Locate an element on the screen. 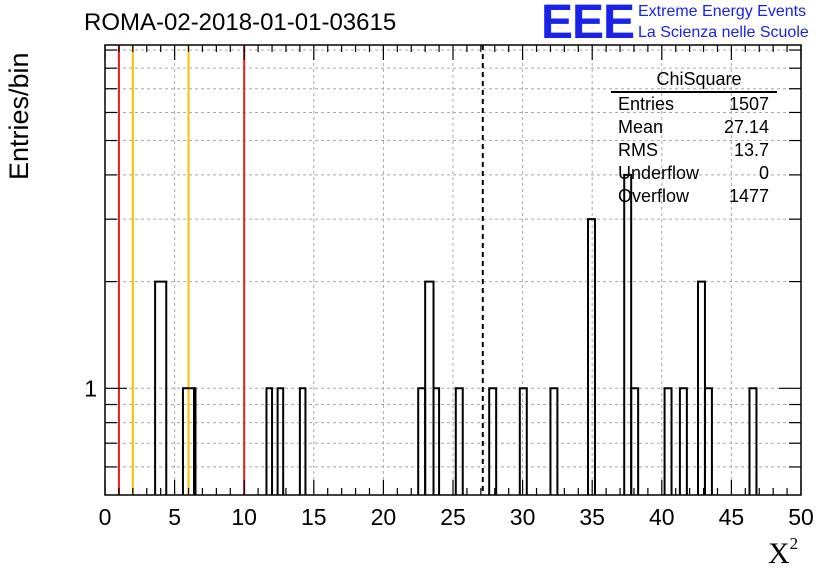 The image size is (836, 572). stats-value: 1477 is located at coordinates (748, 196).